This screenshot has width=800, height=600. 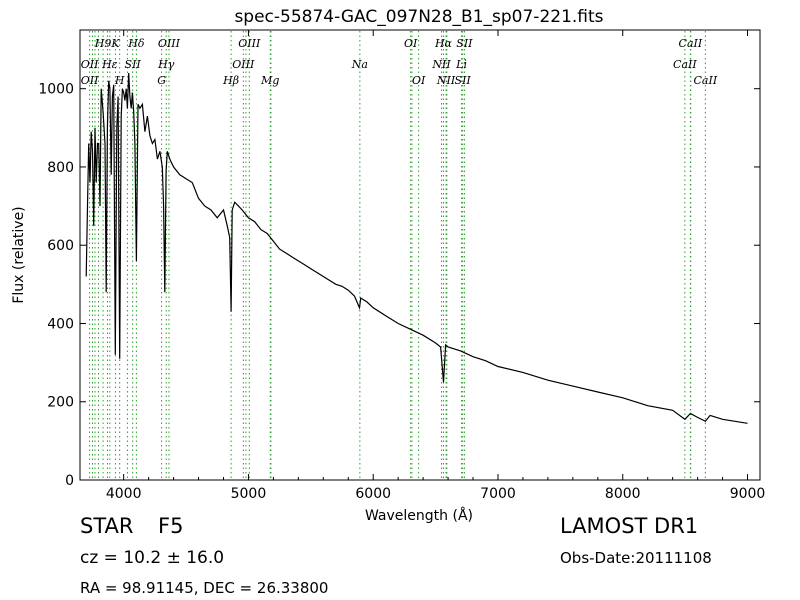 What do you see at coordinates (56, 90) in the screenshot?
I see `y-tick-label: 1000` at bounding box center [56, 90].